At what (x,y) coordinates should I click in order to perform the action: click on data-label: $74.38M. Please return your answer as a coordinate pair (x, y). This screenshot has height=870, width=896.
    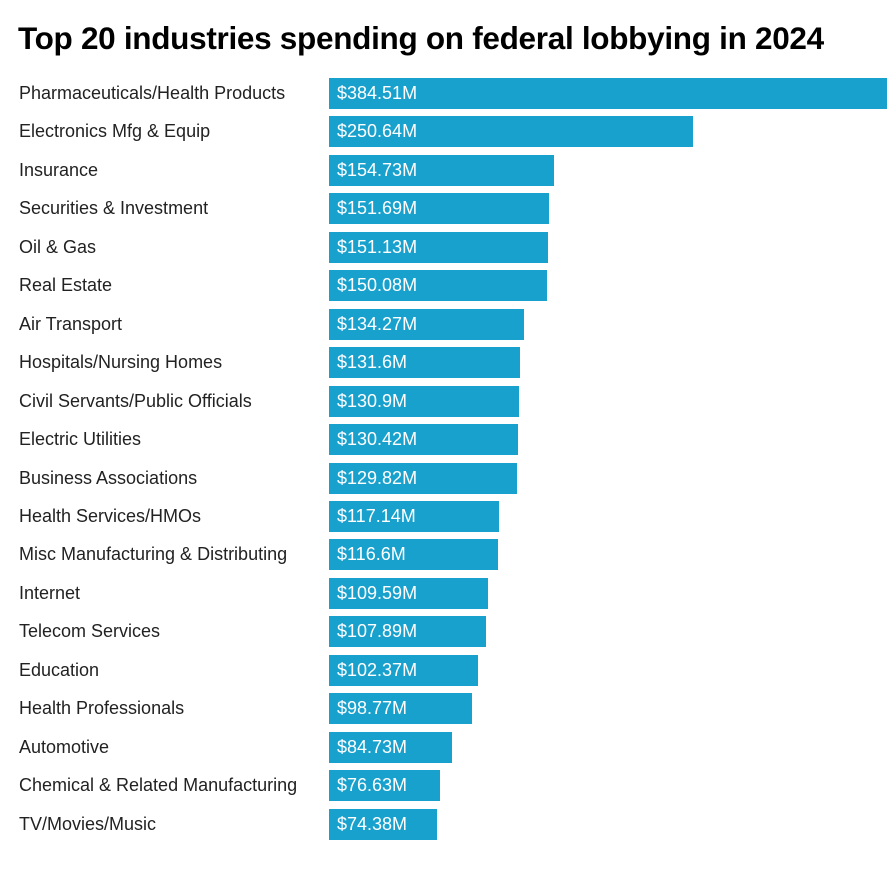
    Looking at the image, I should click on (372, 823).